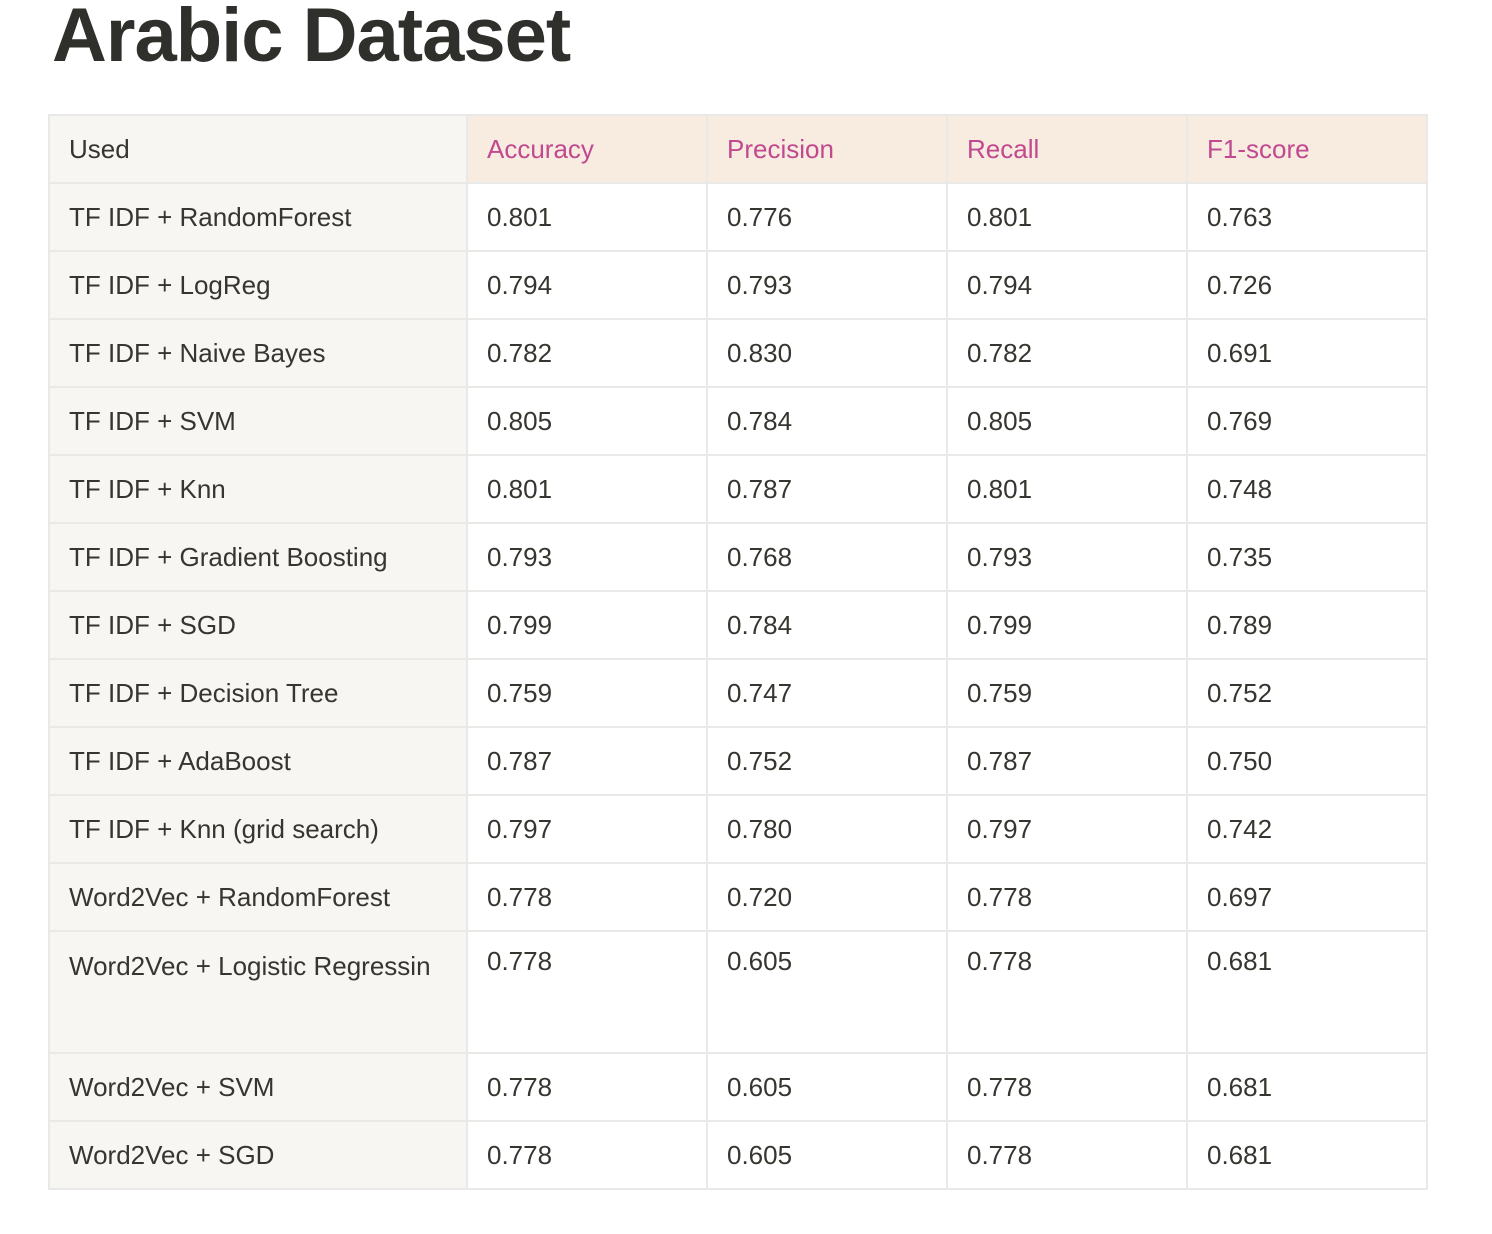 This screenshot has width=1492, height=1234. Describe the element at coordinates (587, 421) in the screenshot. I see `cell-accuracy: 0.805` at that location.